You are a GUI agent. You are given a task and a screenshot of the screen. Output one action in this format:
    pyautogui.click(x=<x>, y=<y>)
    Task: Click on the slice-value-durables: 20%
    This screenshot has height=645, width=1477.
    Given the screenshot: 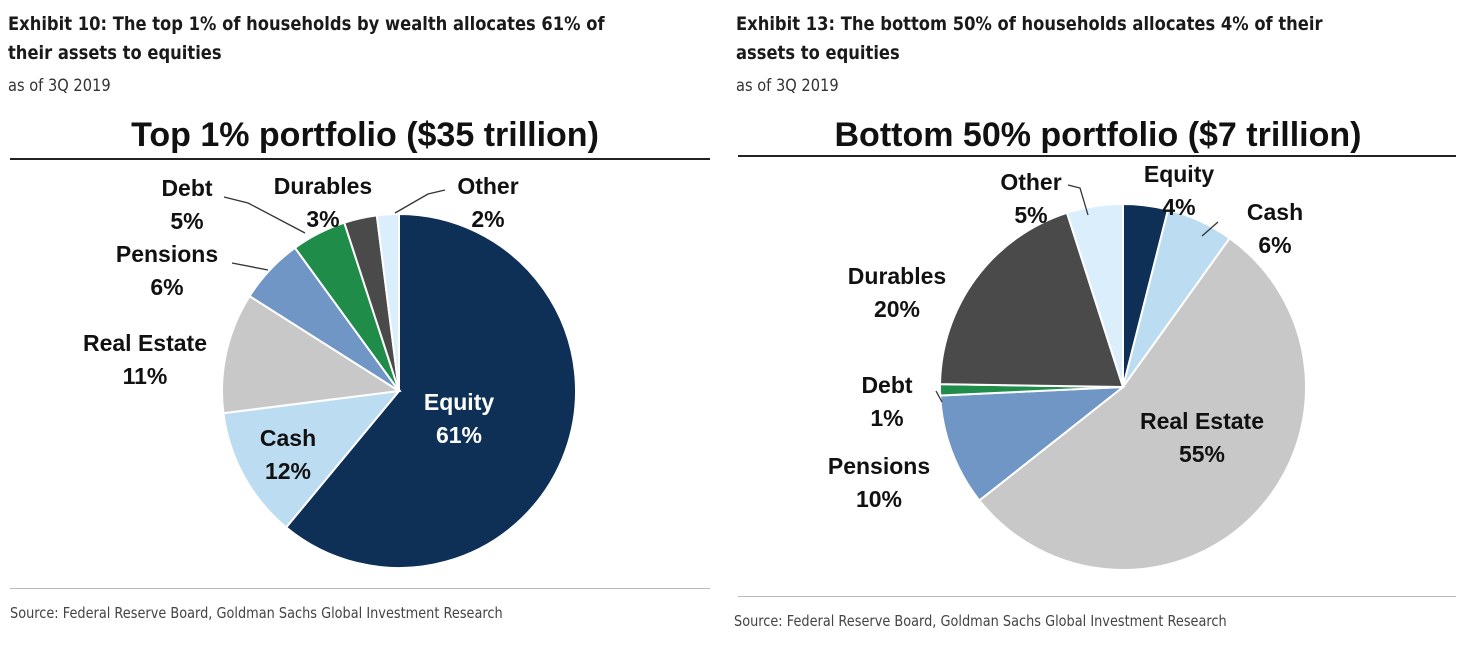 What is the action you would take?
    pyautogui.click(x=897, y=309)
    